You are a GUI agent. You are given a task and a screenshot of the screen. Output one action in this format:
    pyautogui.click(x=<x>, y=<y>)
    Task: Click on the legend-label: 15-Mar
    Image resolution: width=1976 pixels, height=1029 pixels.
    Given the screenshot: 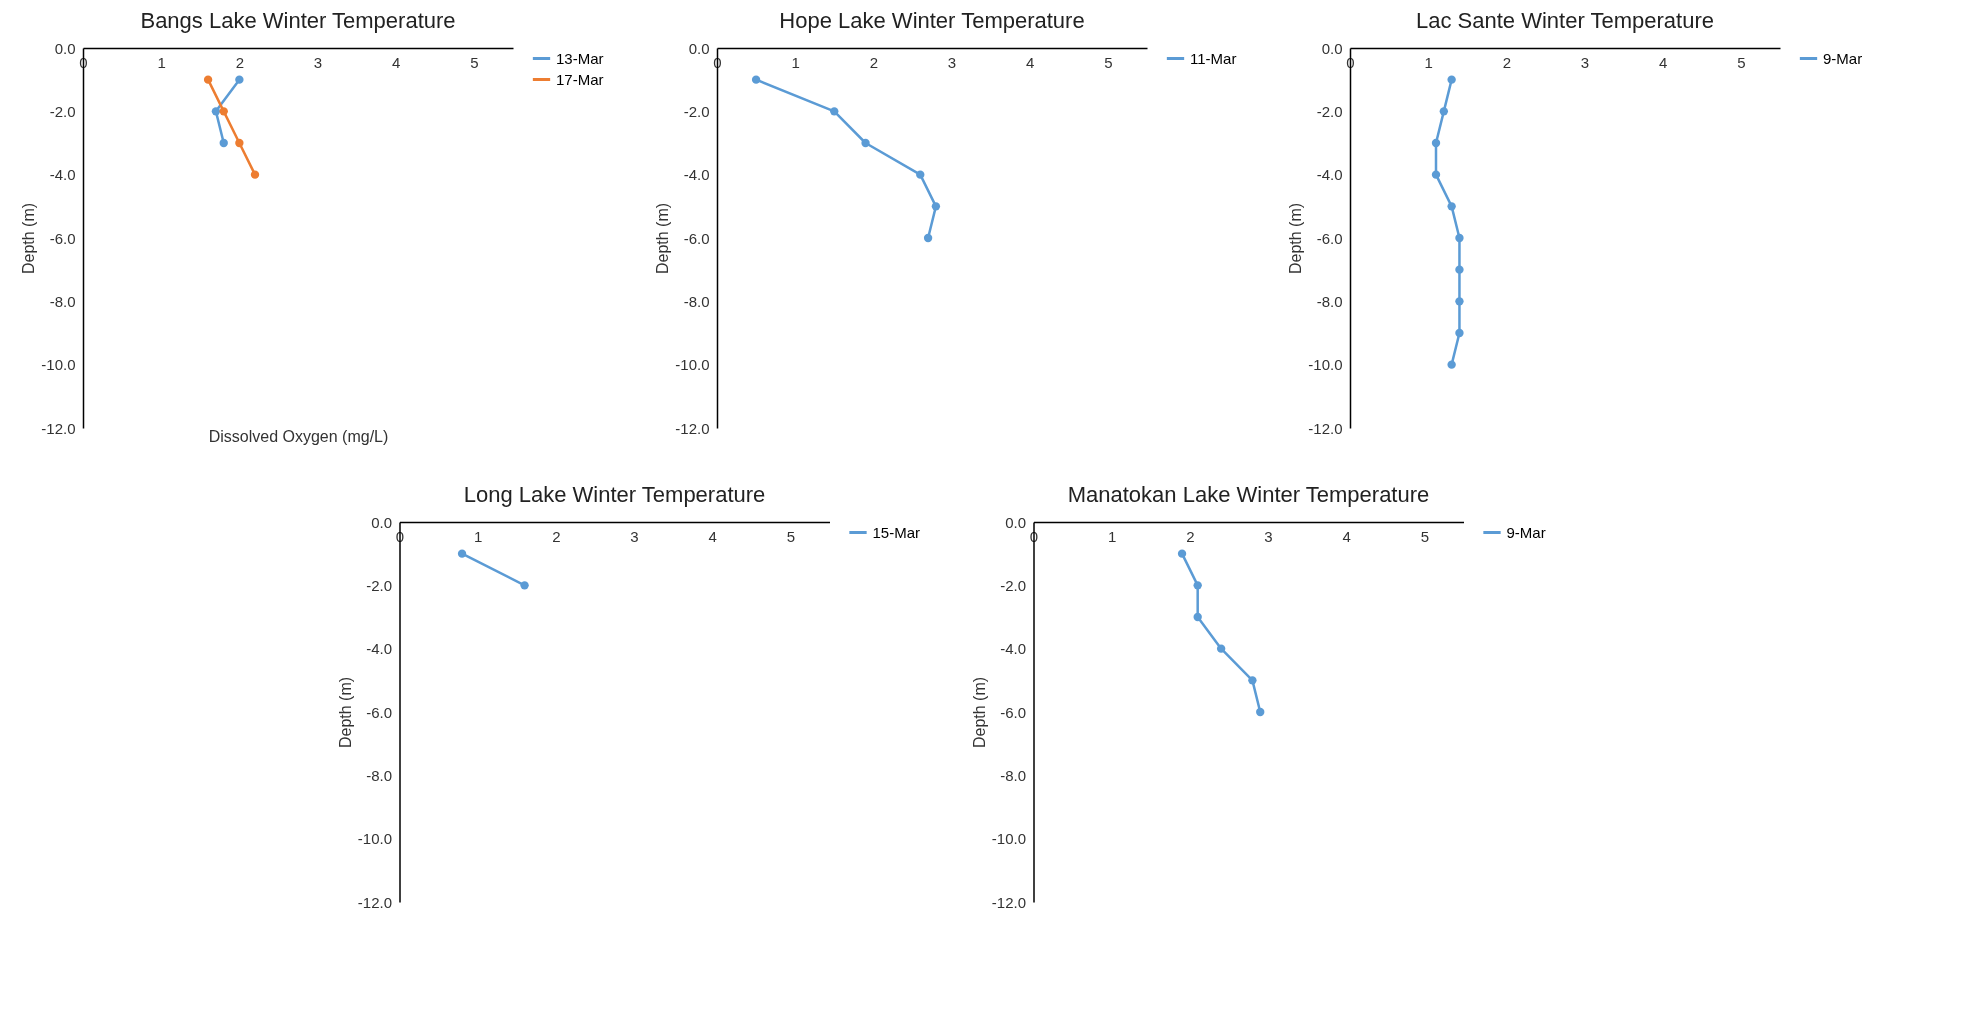 What is the action you would take?
    pyautogui.click(x=896, y=532)
    